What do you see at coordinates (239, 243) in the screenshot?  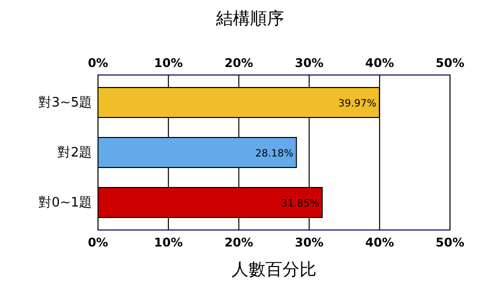 I see `x-tick-label: 20%` at bounding box center [239, 243].